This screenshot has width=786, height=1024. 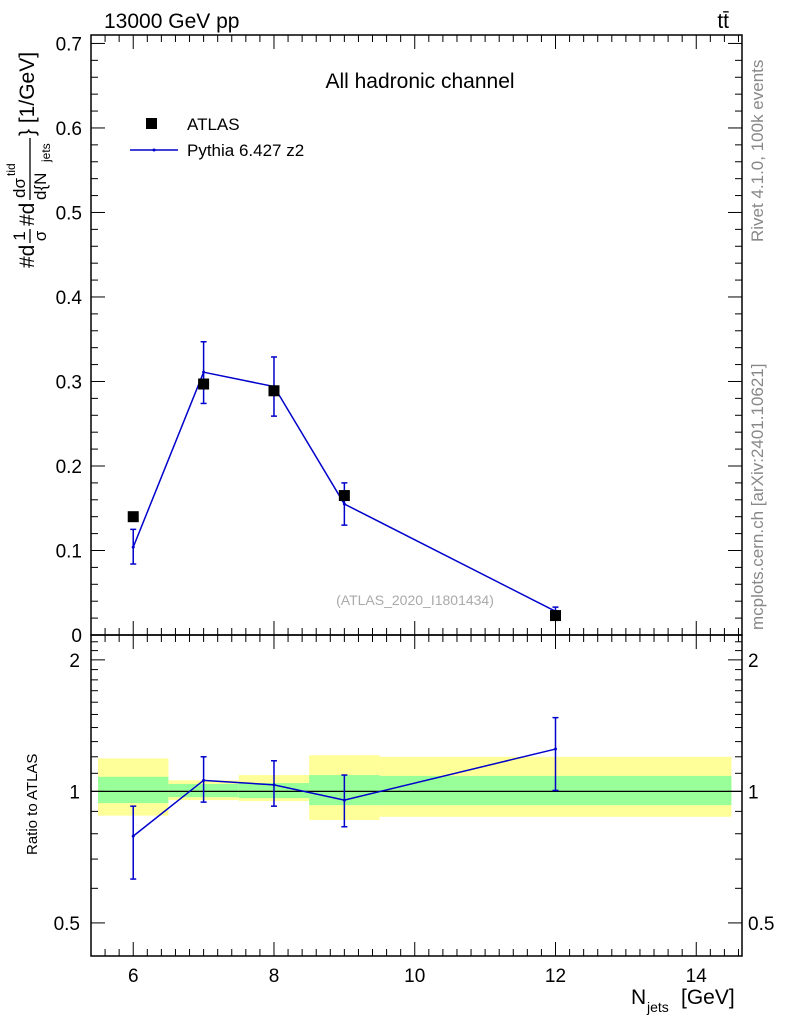 I want to click on ylabel-frac1-num: 1, so click(x=19, y=235).